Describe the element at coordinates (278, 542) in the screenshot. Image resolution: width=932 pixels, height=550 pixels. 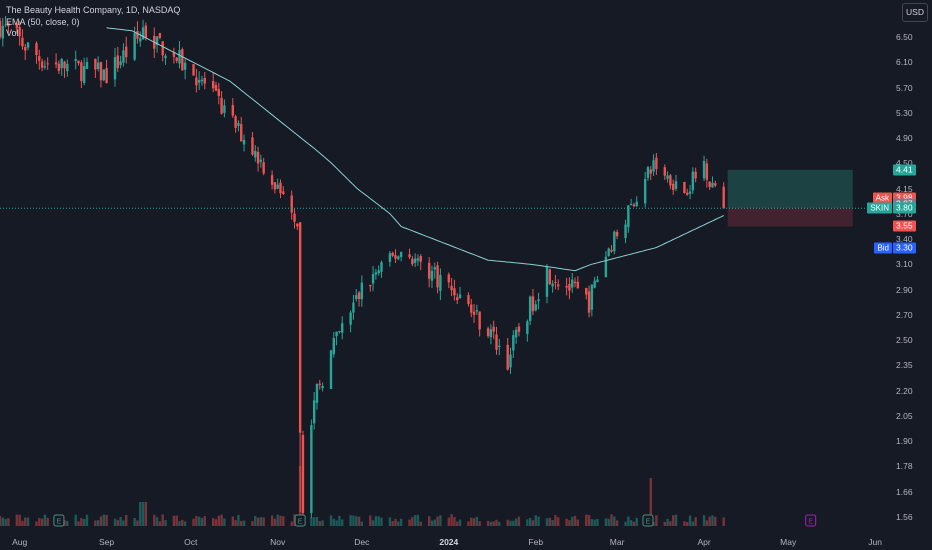
I see `time-tick-label: Nov` at that location.